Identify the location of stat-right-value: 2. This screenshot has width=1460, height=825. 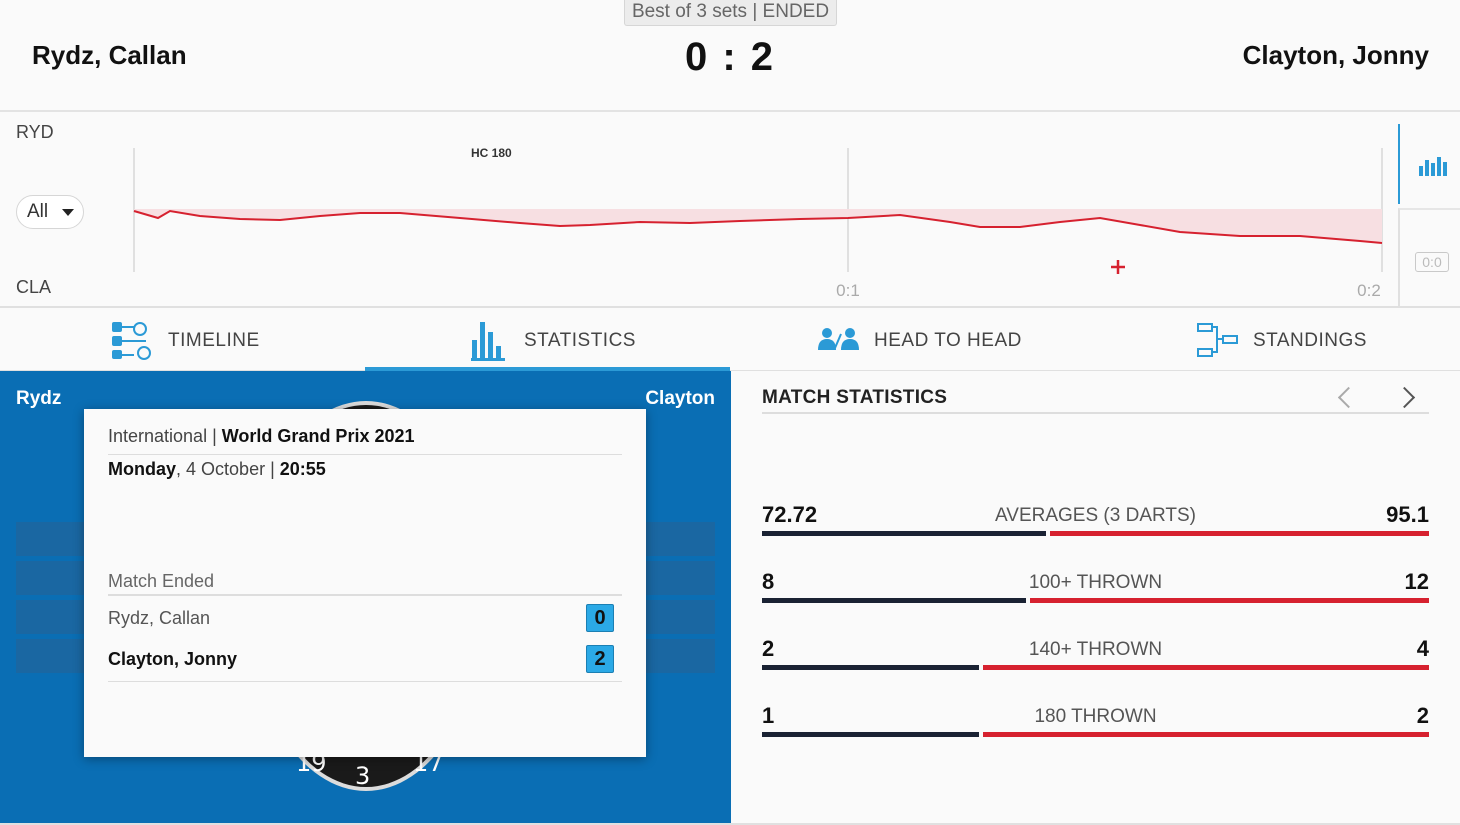
(1422, 715).